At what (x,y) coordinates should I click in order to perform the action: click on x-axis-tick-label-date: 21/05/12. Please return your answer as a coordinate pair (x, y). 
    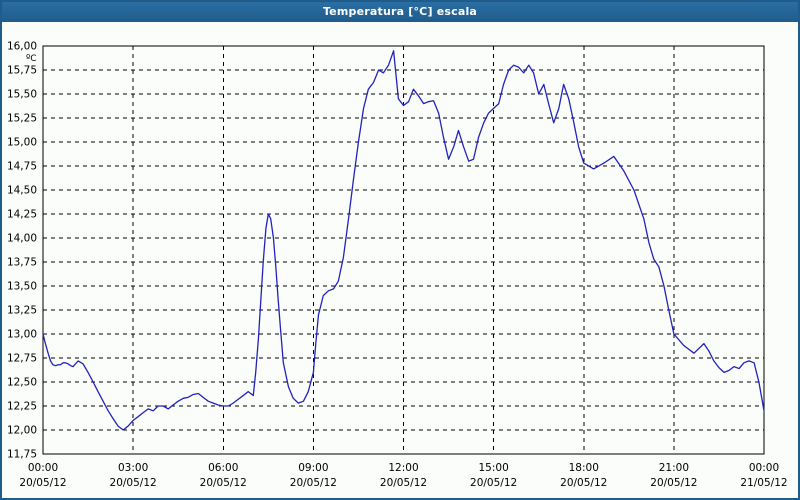
    Looking at the image, I should click on (763, 483).